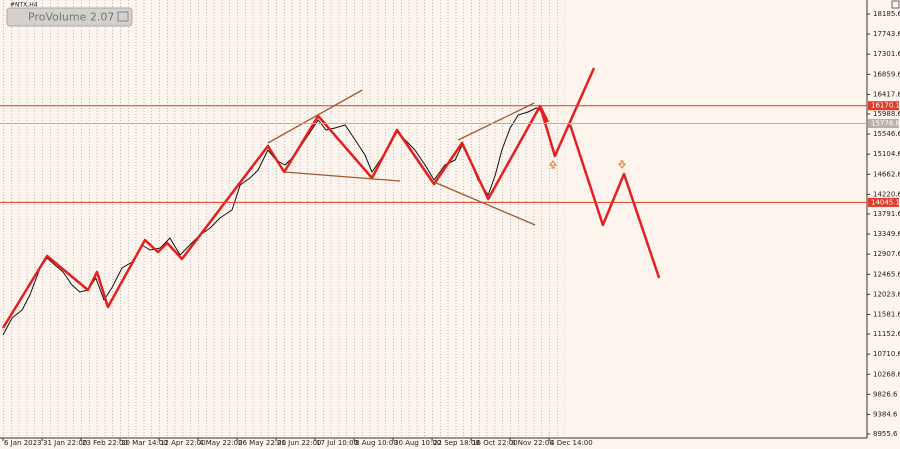  What do you see at coordinates (376, 443) in the screenshot?
I see `x-tick-label: 8 Aug 10:00` at bounding box center [376, 443].